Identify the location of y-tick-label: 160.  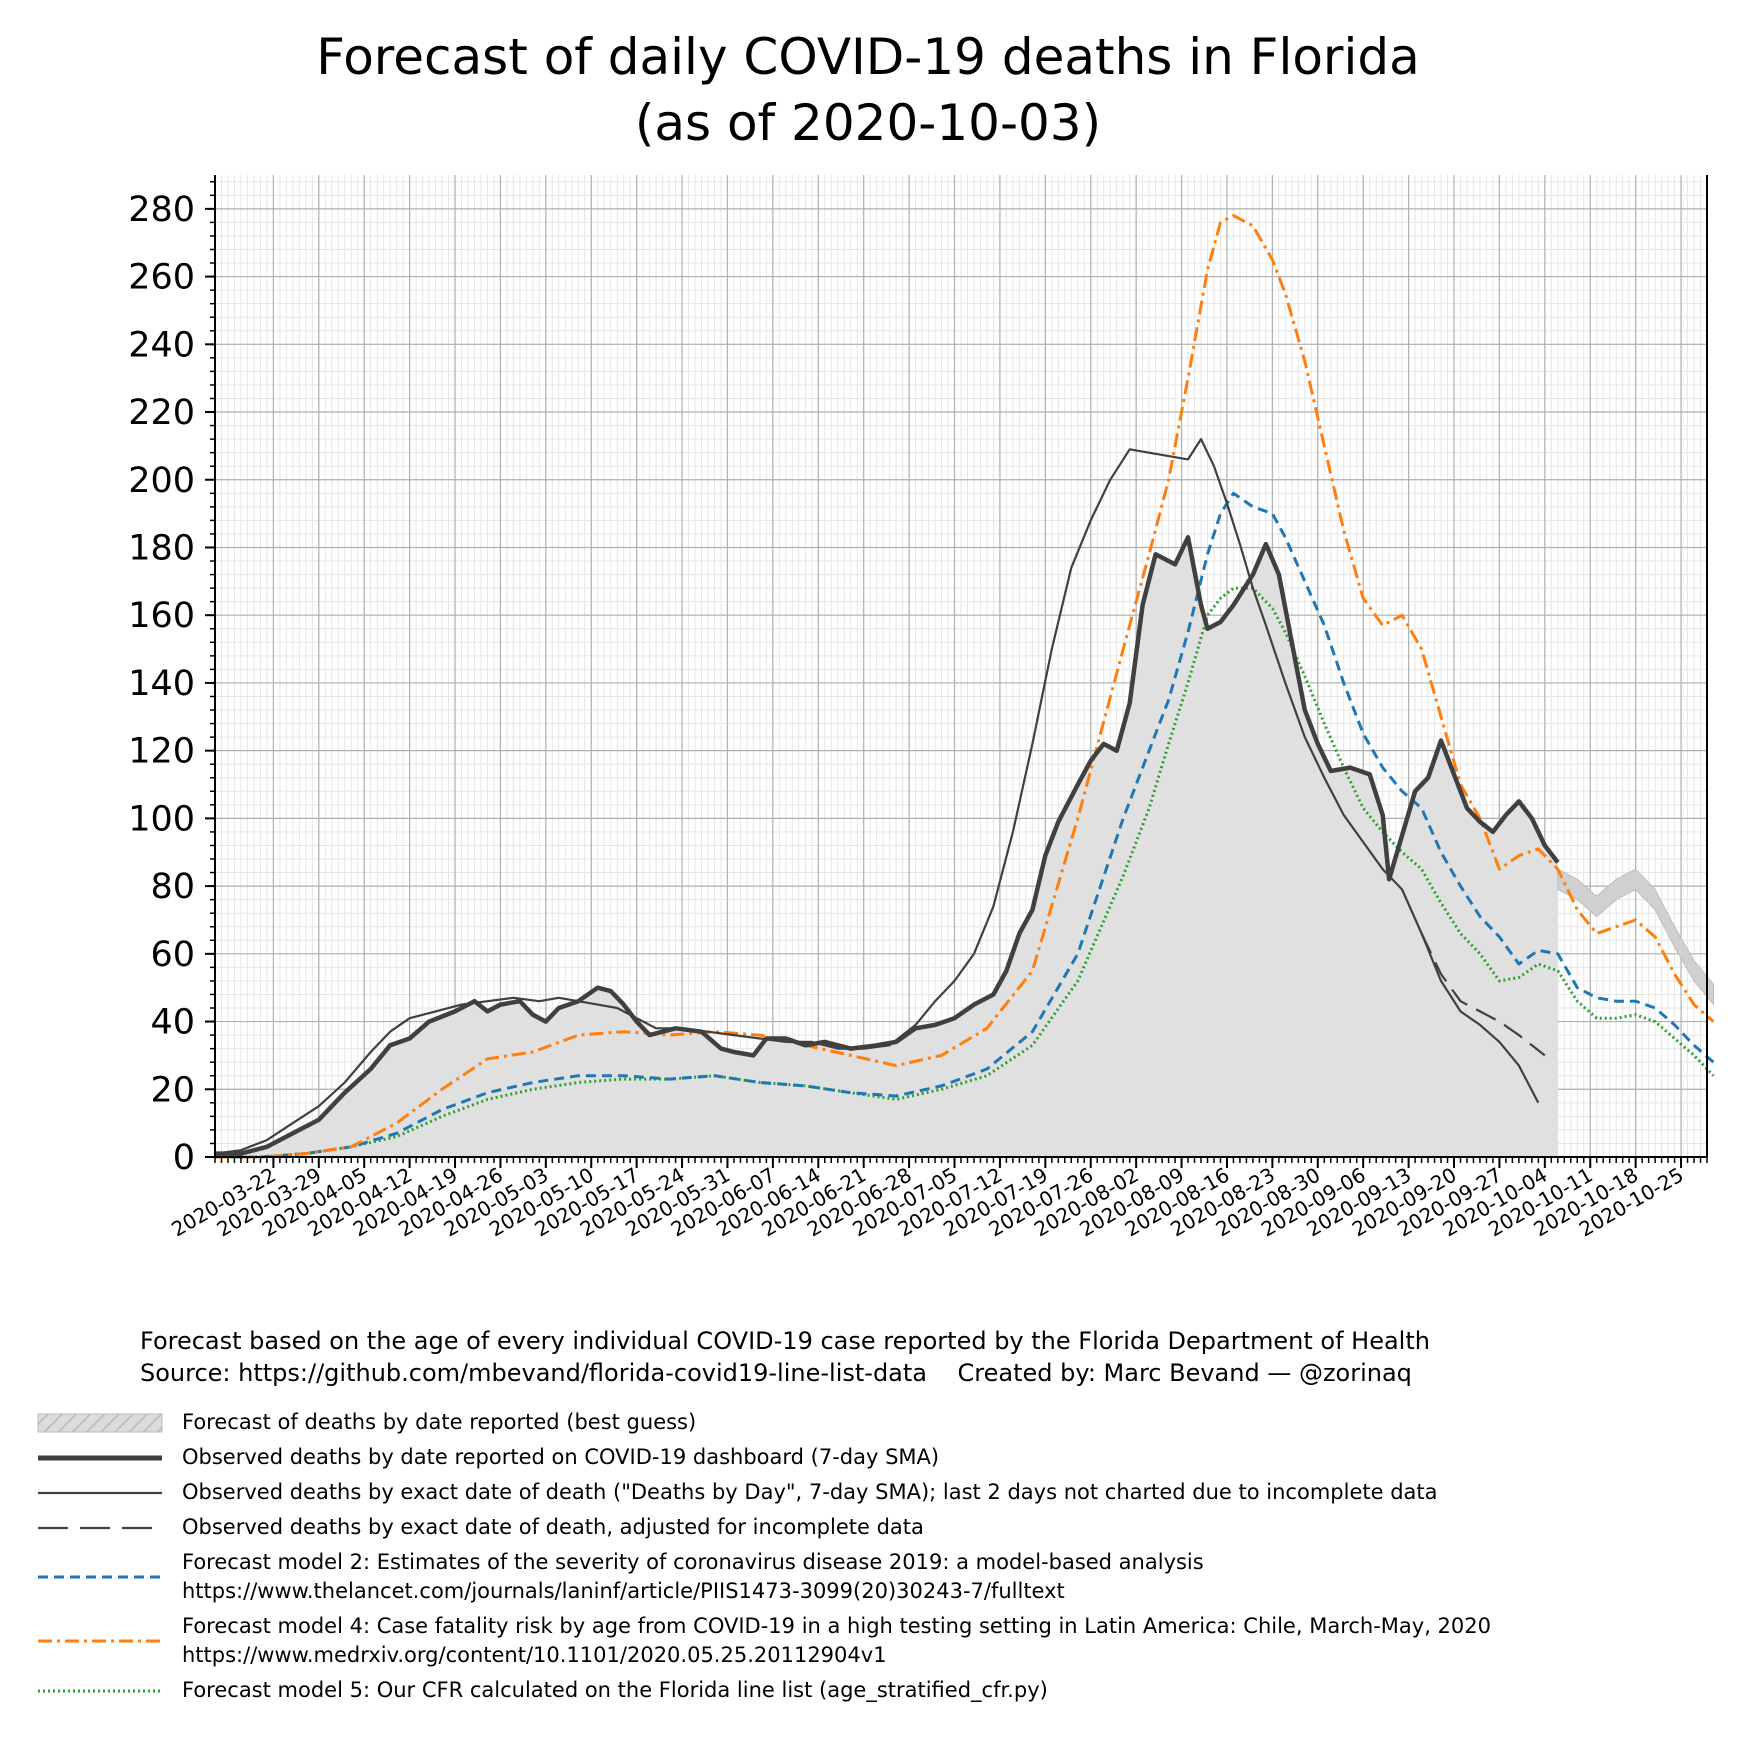
(161, 616).